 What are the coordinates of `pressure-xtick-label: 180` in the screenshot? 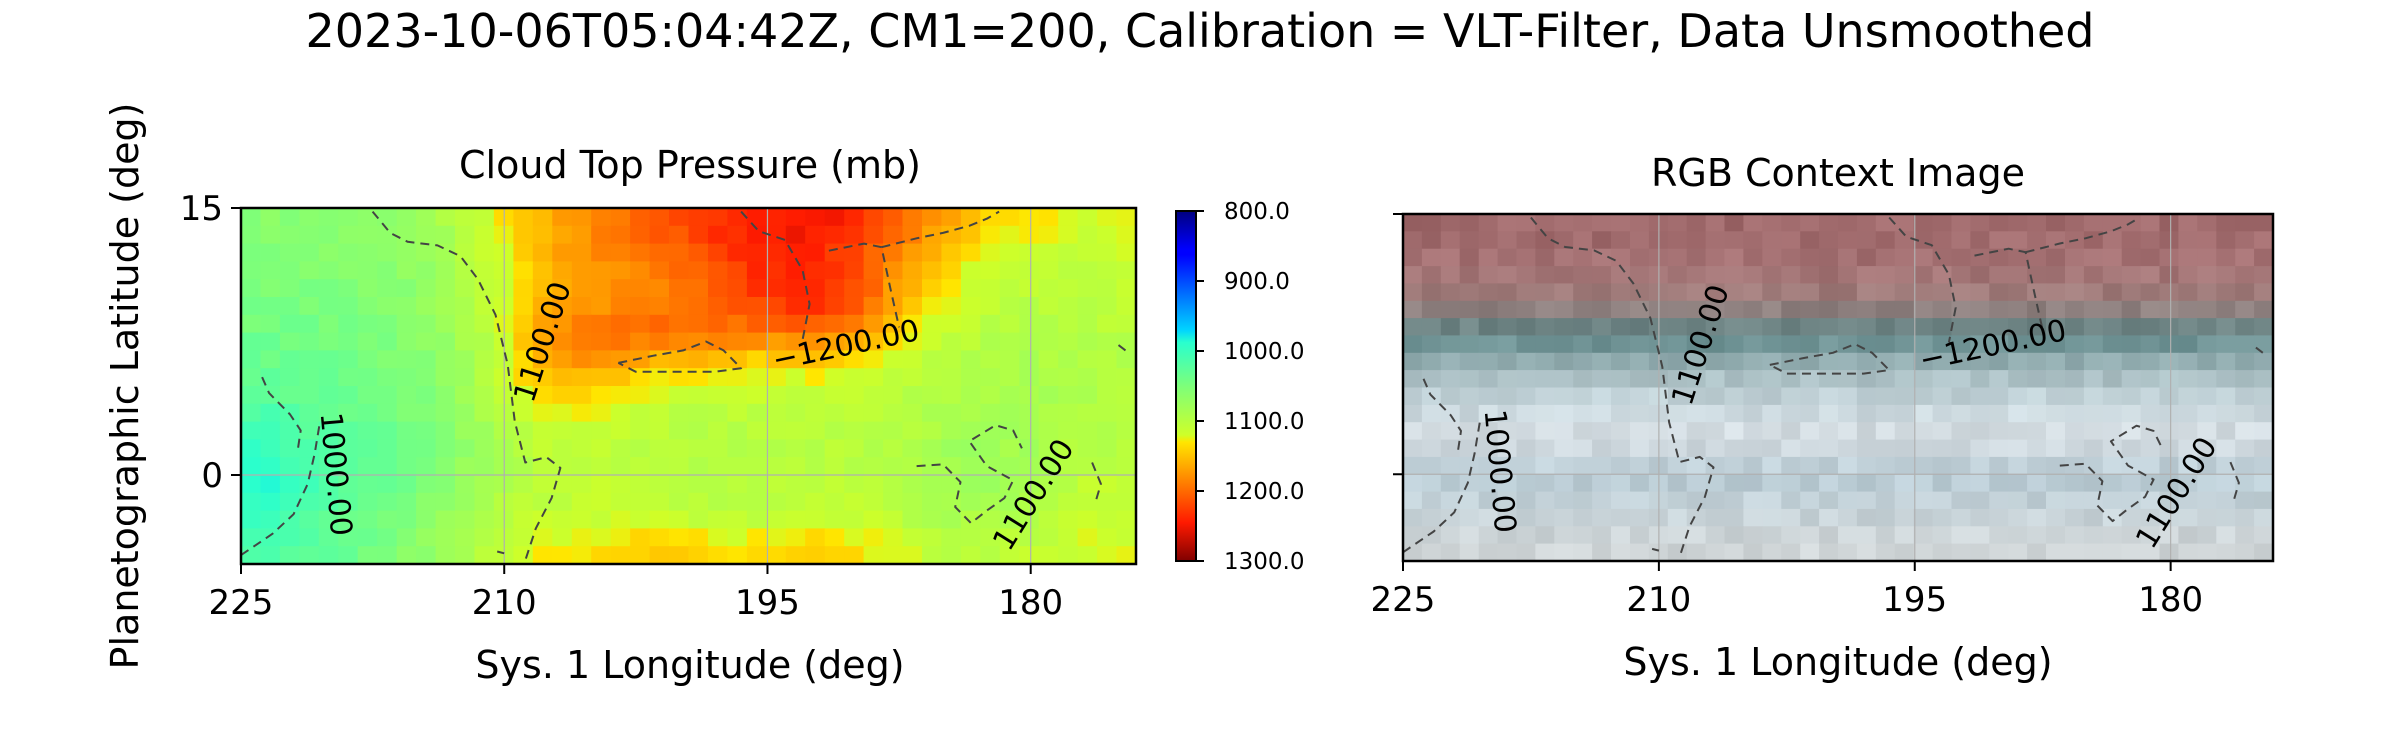 It's located at (1030, 603).